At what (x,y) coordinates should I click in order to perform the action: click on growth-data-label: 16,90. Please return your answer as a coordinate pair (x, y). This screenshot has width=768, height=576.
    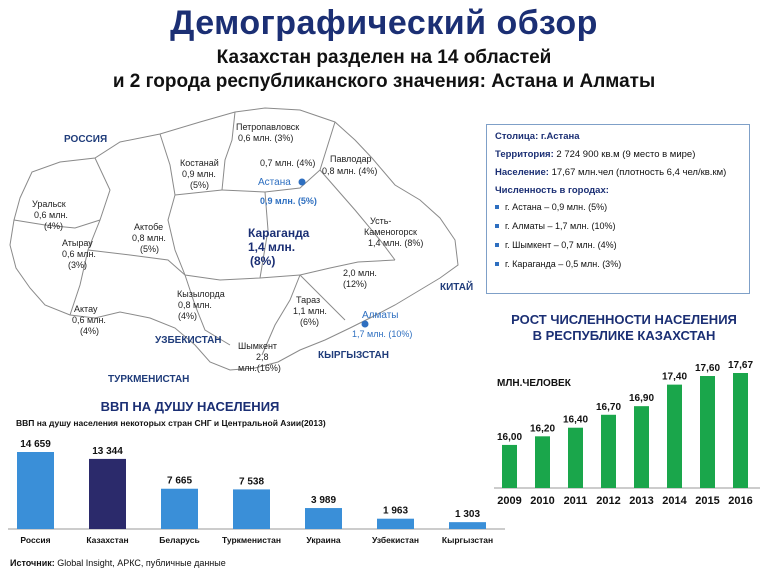
    Looking at the image, I should click on (641, 398).